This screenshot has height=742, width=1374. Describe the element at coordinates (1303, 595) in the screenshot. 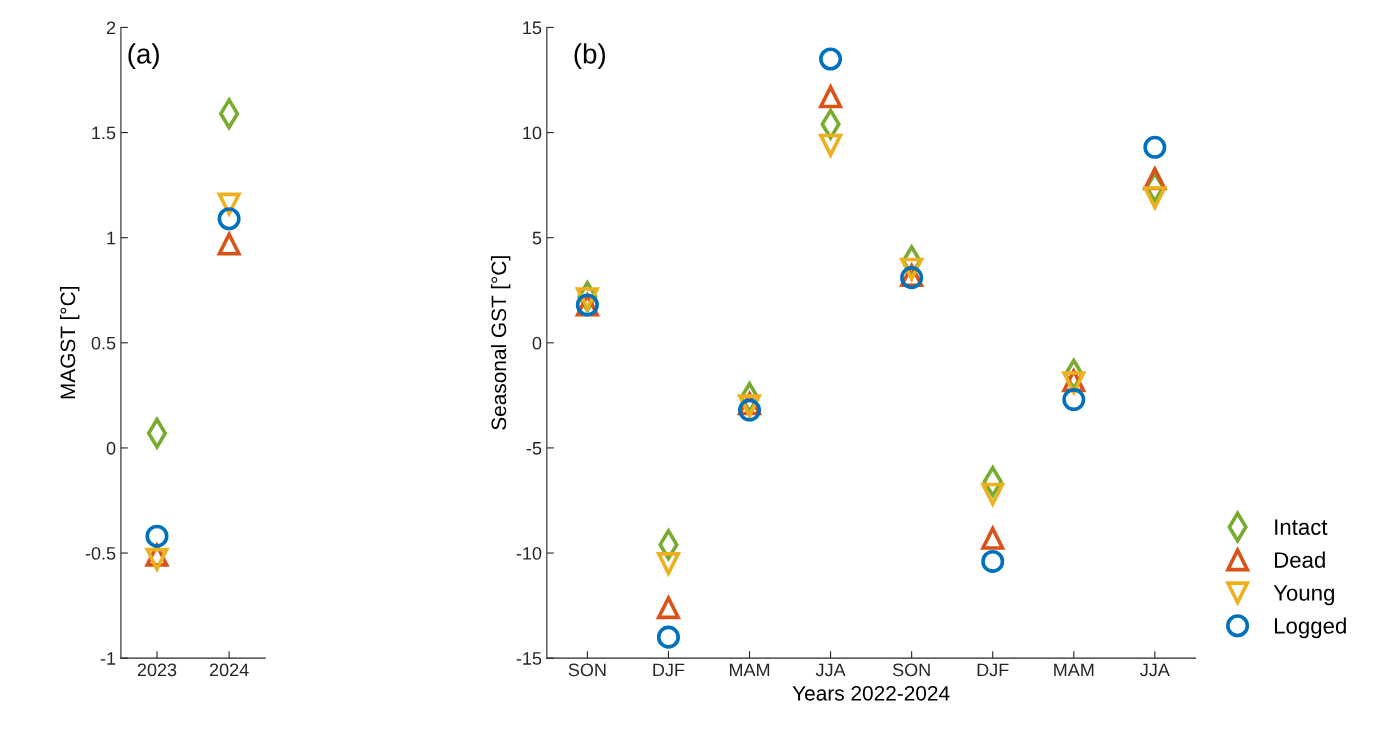

I see `legend-label: Young` at that location.